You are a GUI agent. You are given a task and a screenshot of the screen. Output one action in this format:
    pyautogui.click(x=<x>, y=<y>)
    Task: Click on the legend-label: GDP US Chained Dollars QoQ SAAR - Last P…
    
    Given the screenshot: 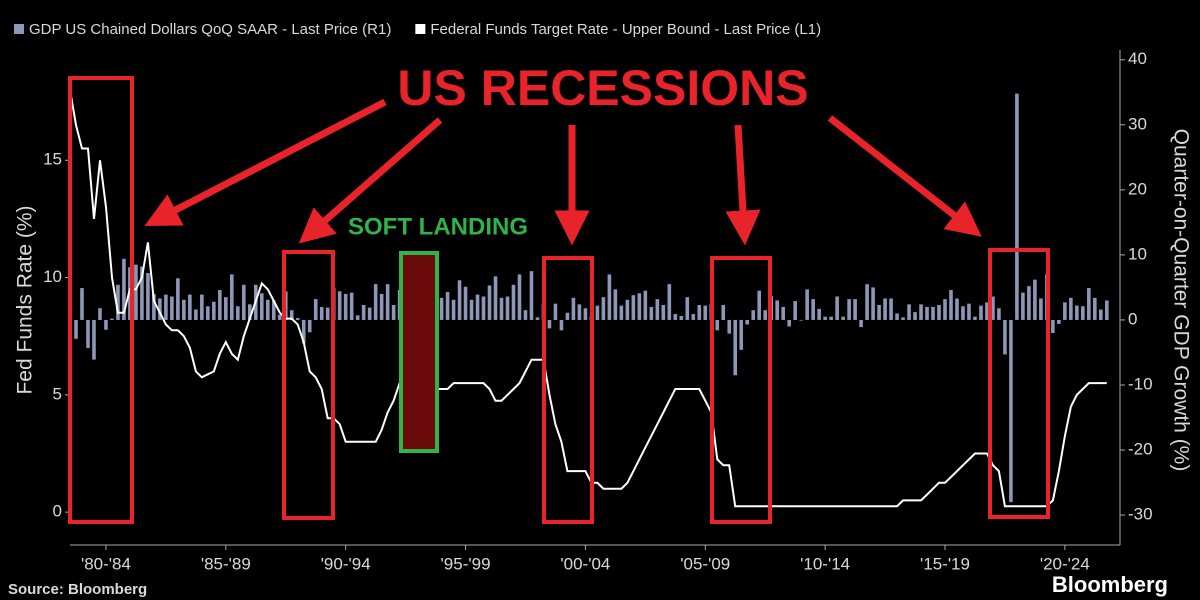 What is the action you would take?
    pyautogui.click(x=210, y=29)
    